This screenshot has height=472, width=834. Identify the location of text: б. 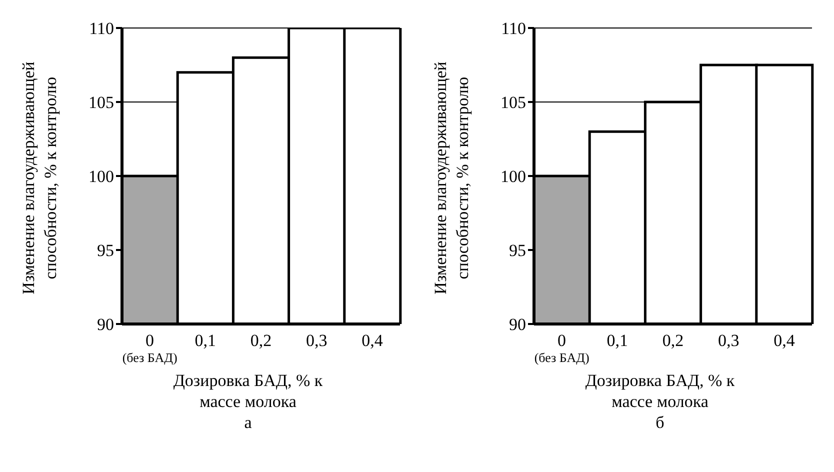
(660, 422).